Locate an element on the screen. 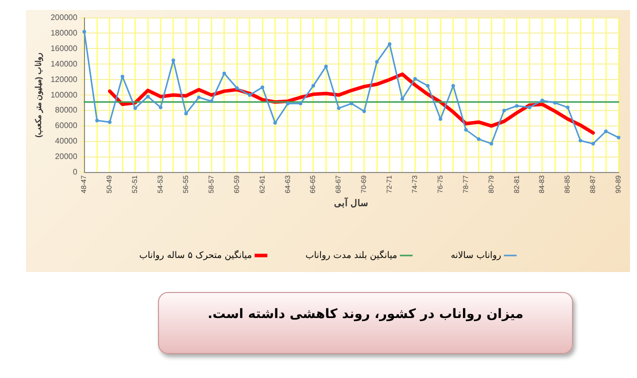  y-tick-label: 120000 is located at coordinates (64, 79).